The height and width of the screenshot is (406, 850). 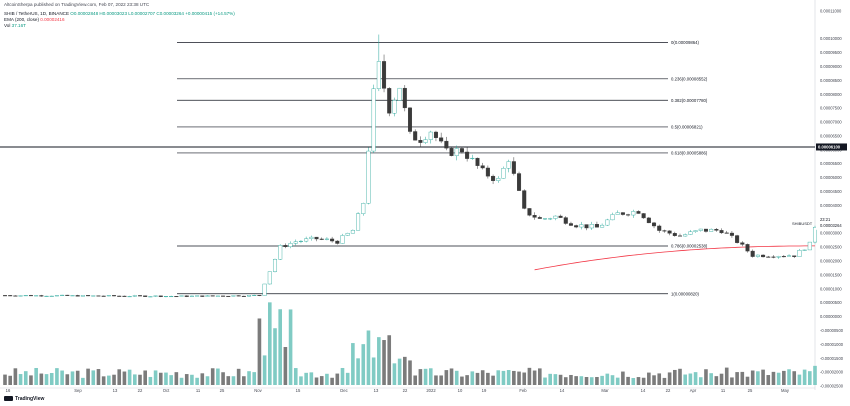 I want to click on price-tick-label: 0.00005000, so click(x=831, y=177).